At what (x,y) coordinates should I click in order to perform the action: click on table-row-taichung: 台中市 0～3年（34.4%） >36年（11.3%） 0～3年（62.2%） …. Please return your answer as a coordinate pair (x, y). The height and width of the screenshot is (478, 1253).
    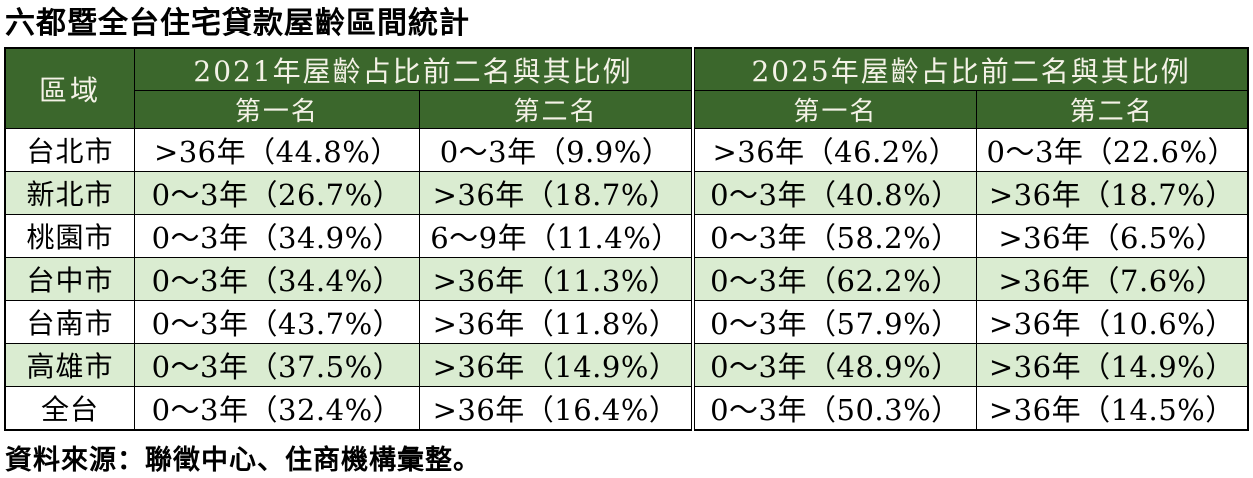
    Looking at the image, I should click on (626, 279).